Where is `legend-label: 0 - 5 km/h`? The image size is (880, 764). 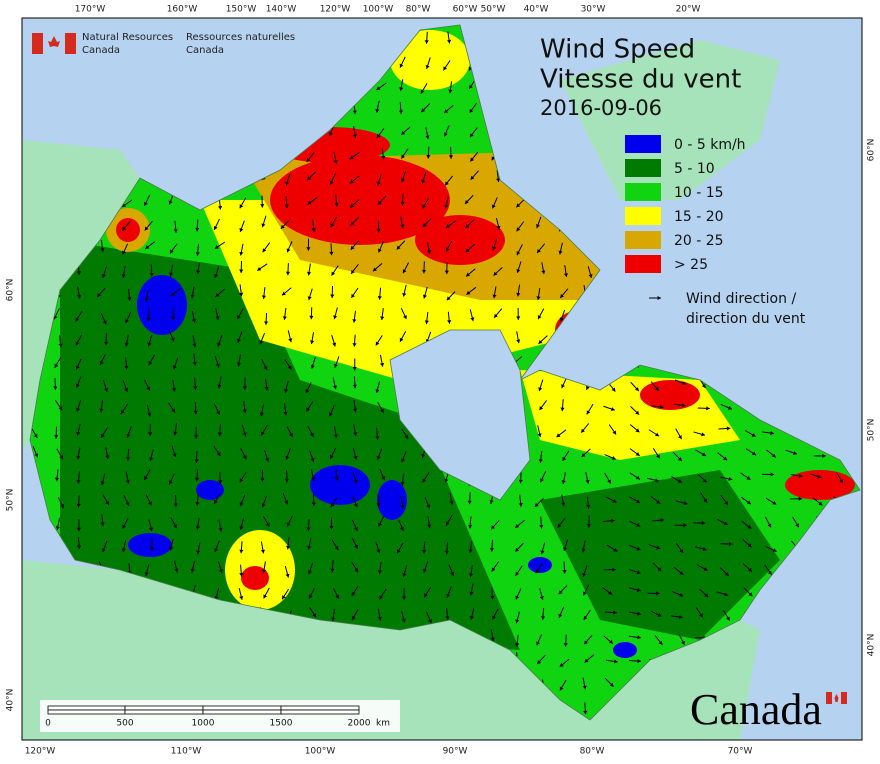 legend-label: 0 - 5 km/h is located at coordinates (710, 145).